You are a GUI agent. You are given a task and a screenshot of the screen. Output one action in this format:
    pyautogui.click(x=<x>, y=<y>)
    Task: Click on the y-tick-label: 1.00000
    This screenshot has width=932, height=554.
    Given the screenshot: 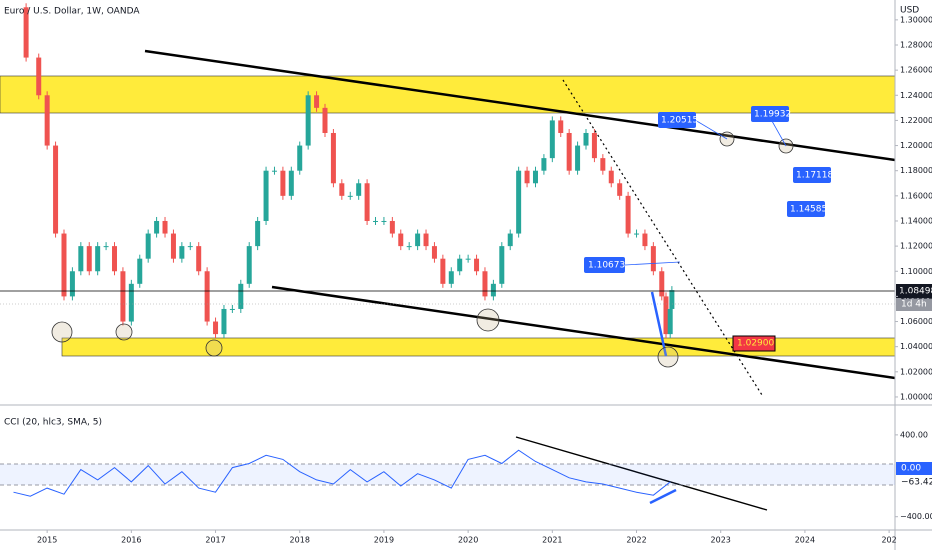 What is the action you would take?
    pyautogui.click(x=916, y=396)
    